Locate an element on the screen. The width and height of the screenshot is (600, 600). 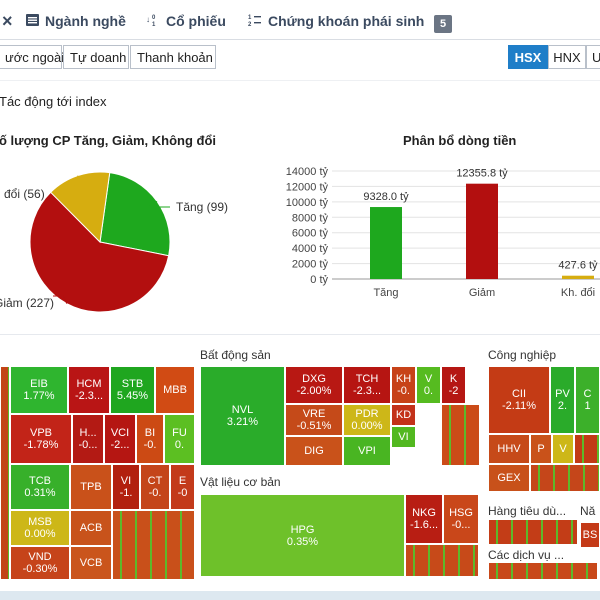
treemap-cell: KD is located at coordinates (403, 415).